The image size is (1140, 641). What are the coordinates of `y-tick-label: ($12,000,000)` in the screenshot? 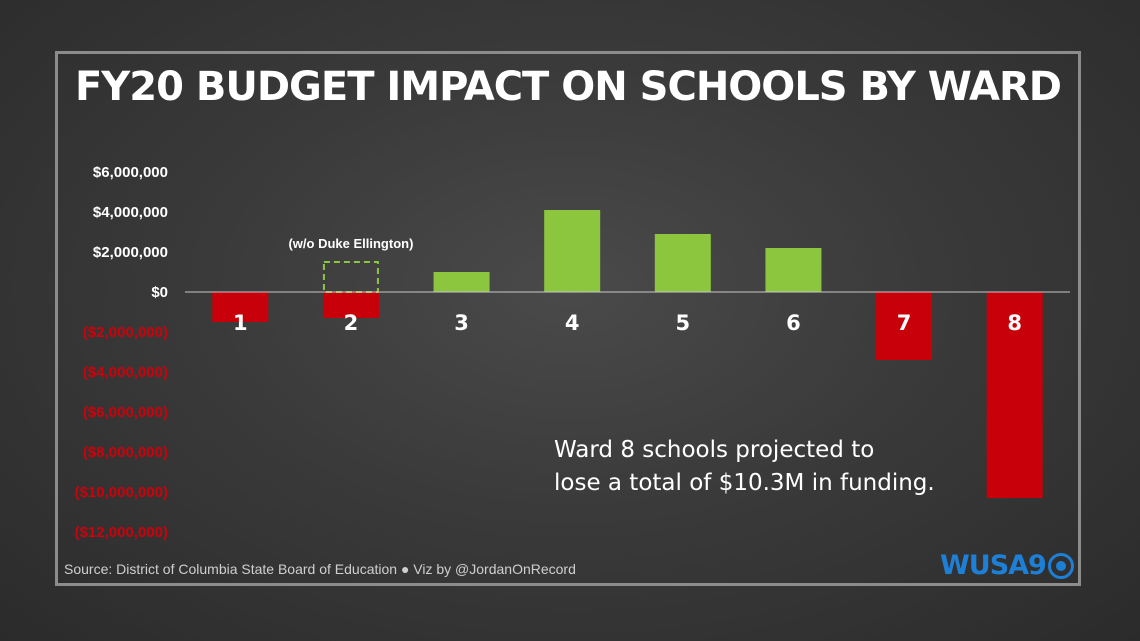 It's located at (121, 532).